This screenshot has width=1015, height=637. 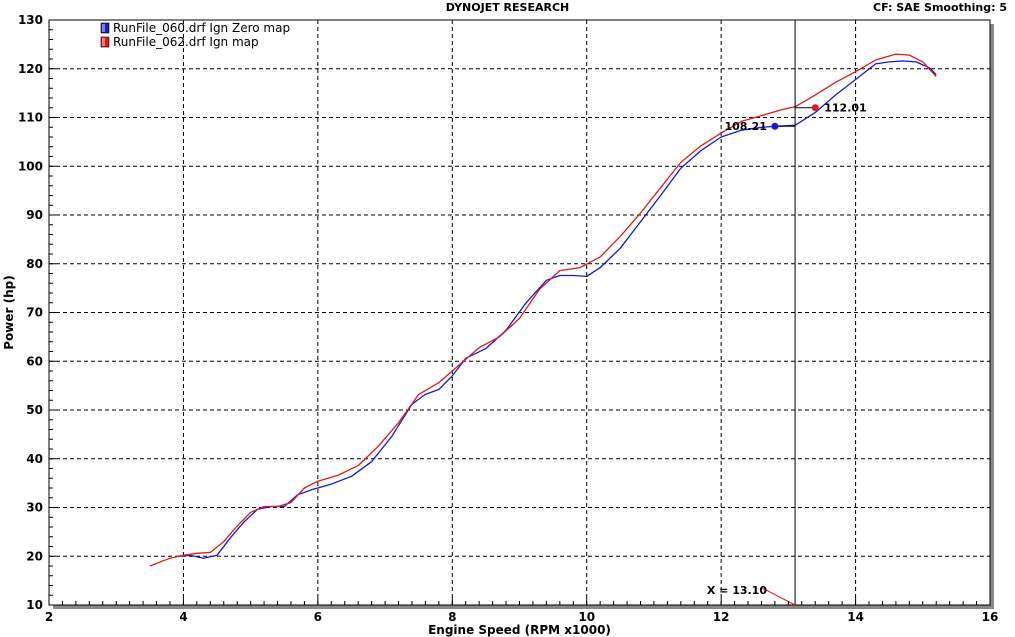 I want to click on y-tick-label: 60, so click(x=34, y=361).